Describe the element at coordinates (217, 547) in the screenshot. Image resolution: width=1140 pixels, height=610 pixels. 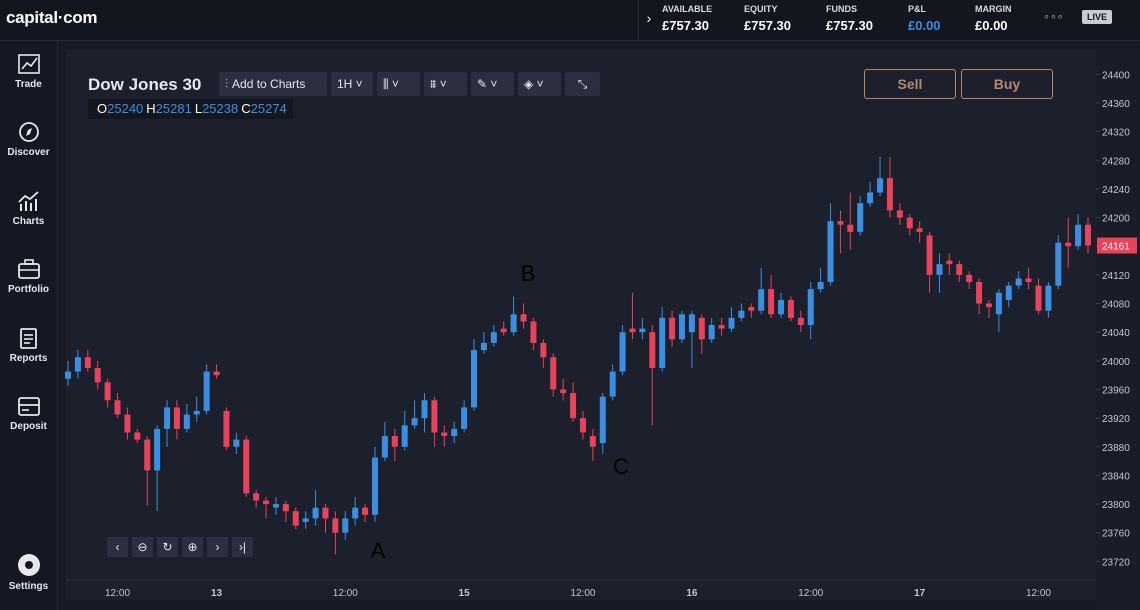
I see `scroll-right: ›` at that location.